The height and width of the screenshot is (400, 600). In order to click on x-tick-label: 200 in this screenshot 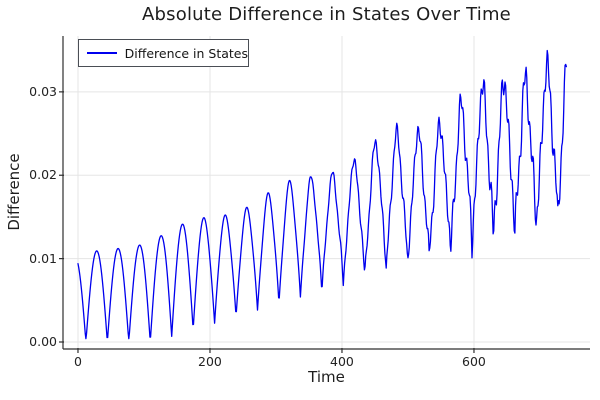, I will do `click(210, 361)`.